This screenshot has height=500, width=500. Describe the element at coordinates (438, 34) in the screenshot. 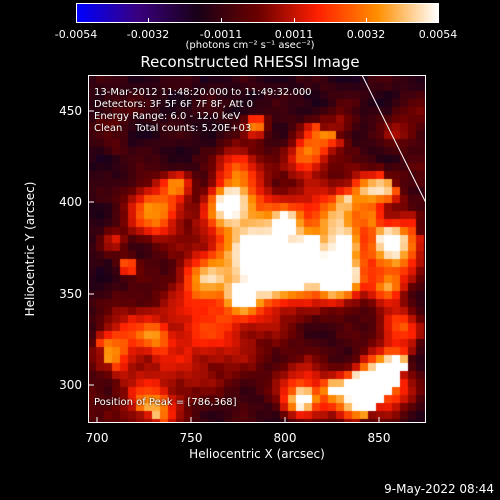

I see `colorbar-tick-label: 0.0054` at that location.